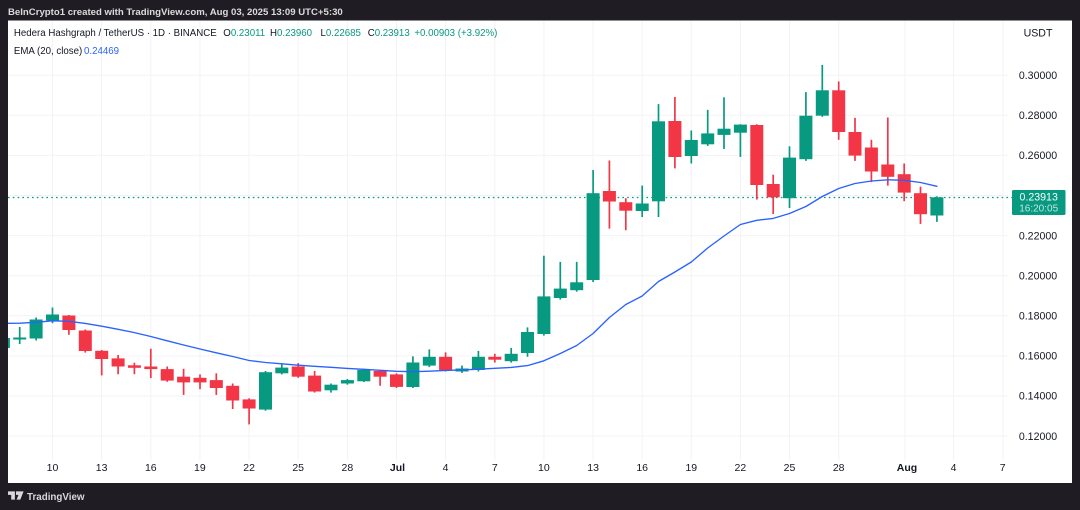 The height and width of the screenshot is (510, 1080). I want to click on svg-text: 0.16000, so click(1038, 357).